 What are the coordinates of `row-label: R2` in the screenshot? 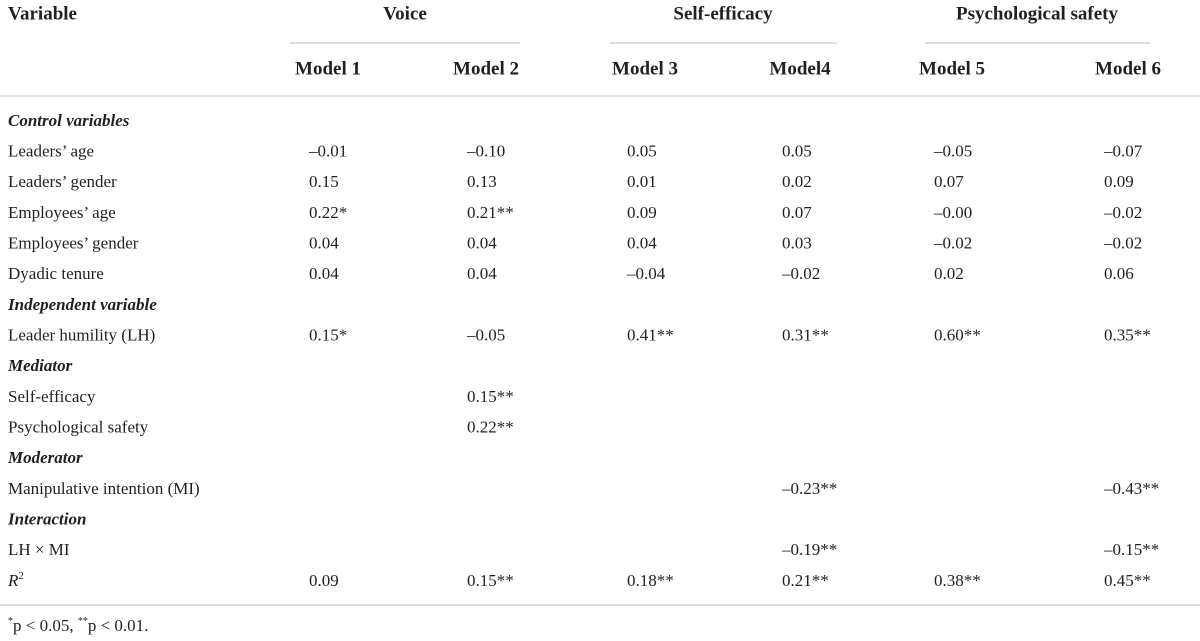 It's located at (15, 580).